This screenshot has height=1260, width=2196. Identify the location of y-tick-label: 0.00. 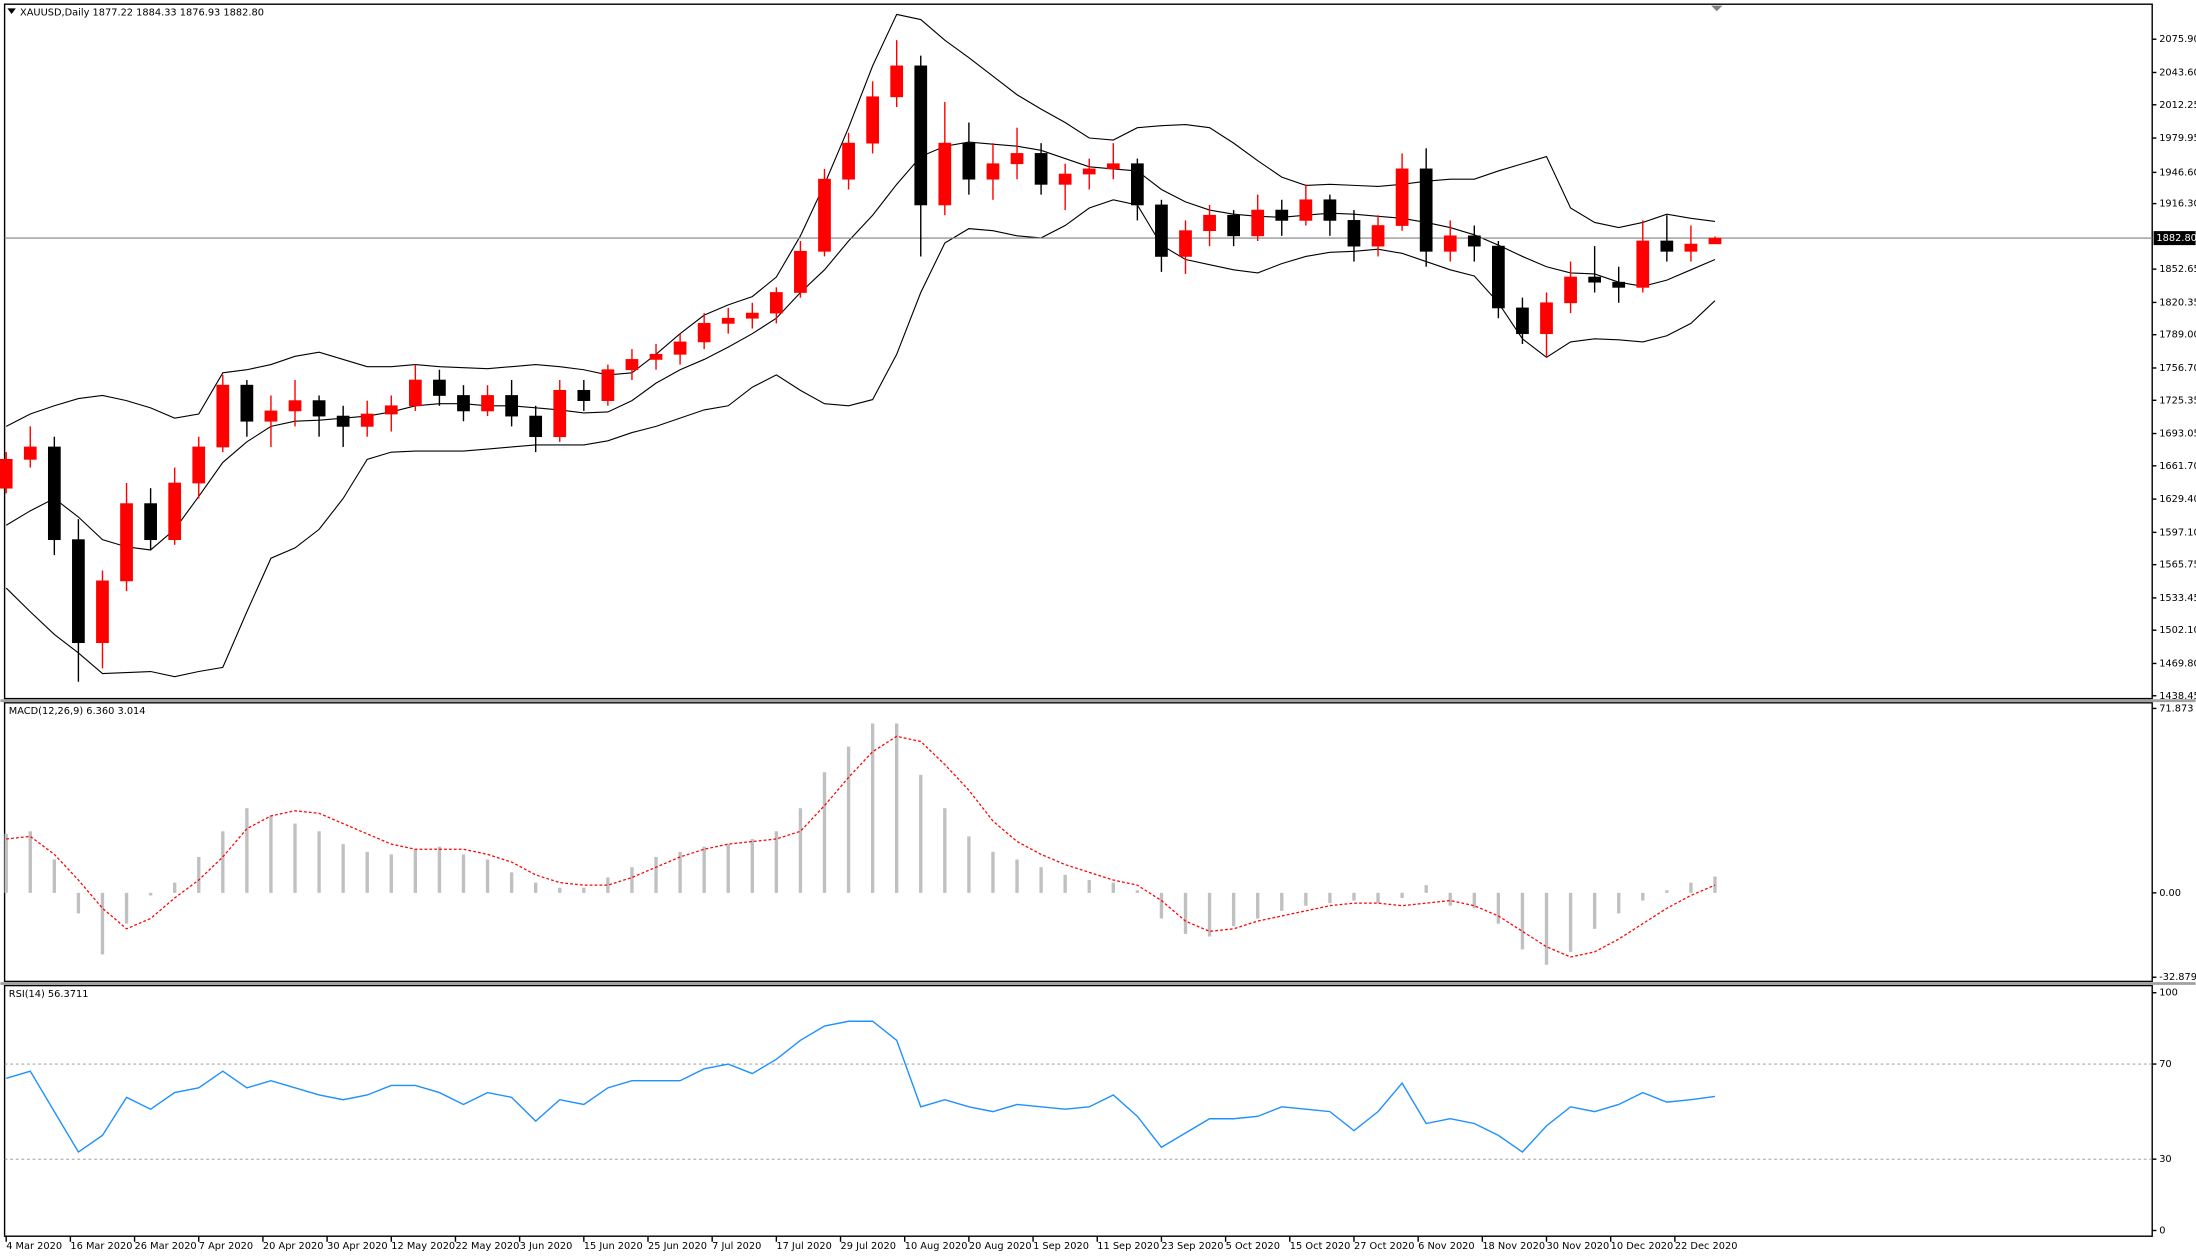
(2170, 893).